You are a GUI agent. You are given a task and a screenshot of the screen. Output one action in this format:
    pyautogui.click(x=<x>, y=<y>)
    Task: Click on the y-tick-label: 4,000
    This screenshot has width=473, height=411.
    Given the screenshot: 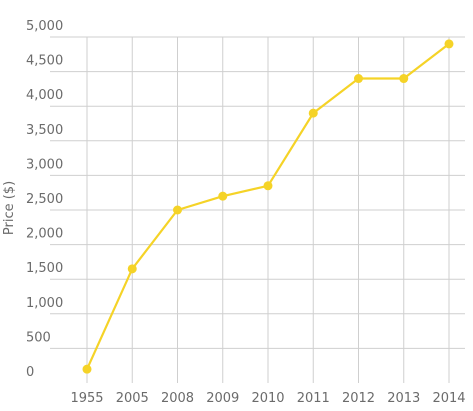 What is the action you would take?
    pyautogui.click(x=44, y=95)
    